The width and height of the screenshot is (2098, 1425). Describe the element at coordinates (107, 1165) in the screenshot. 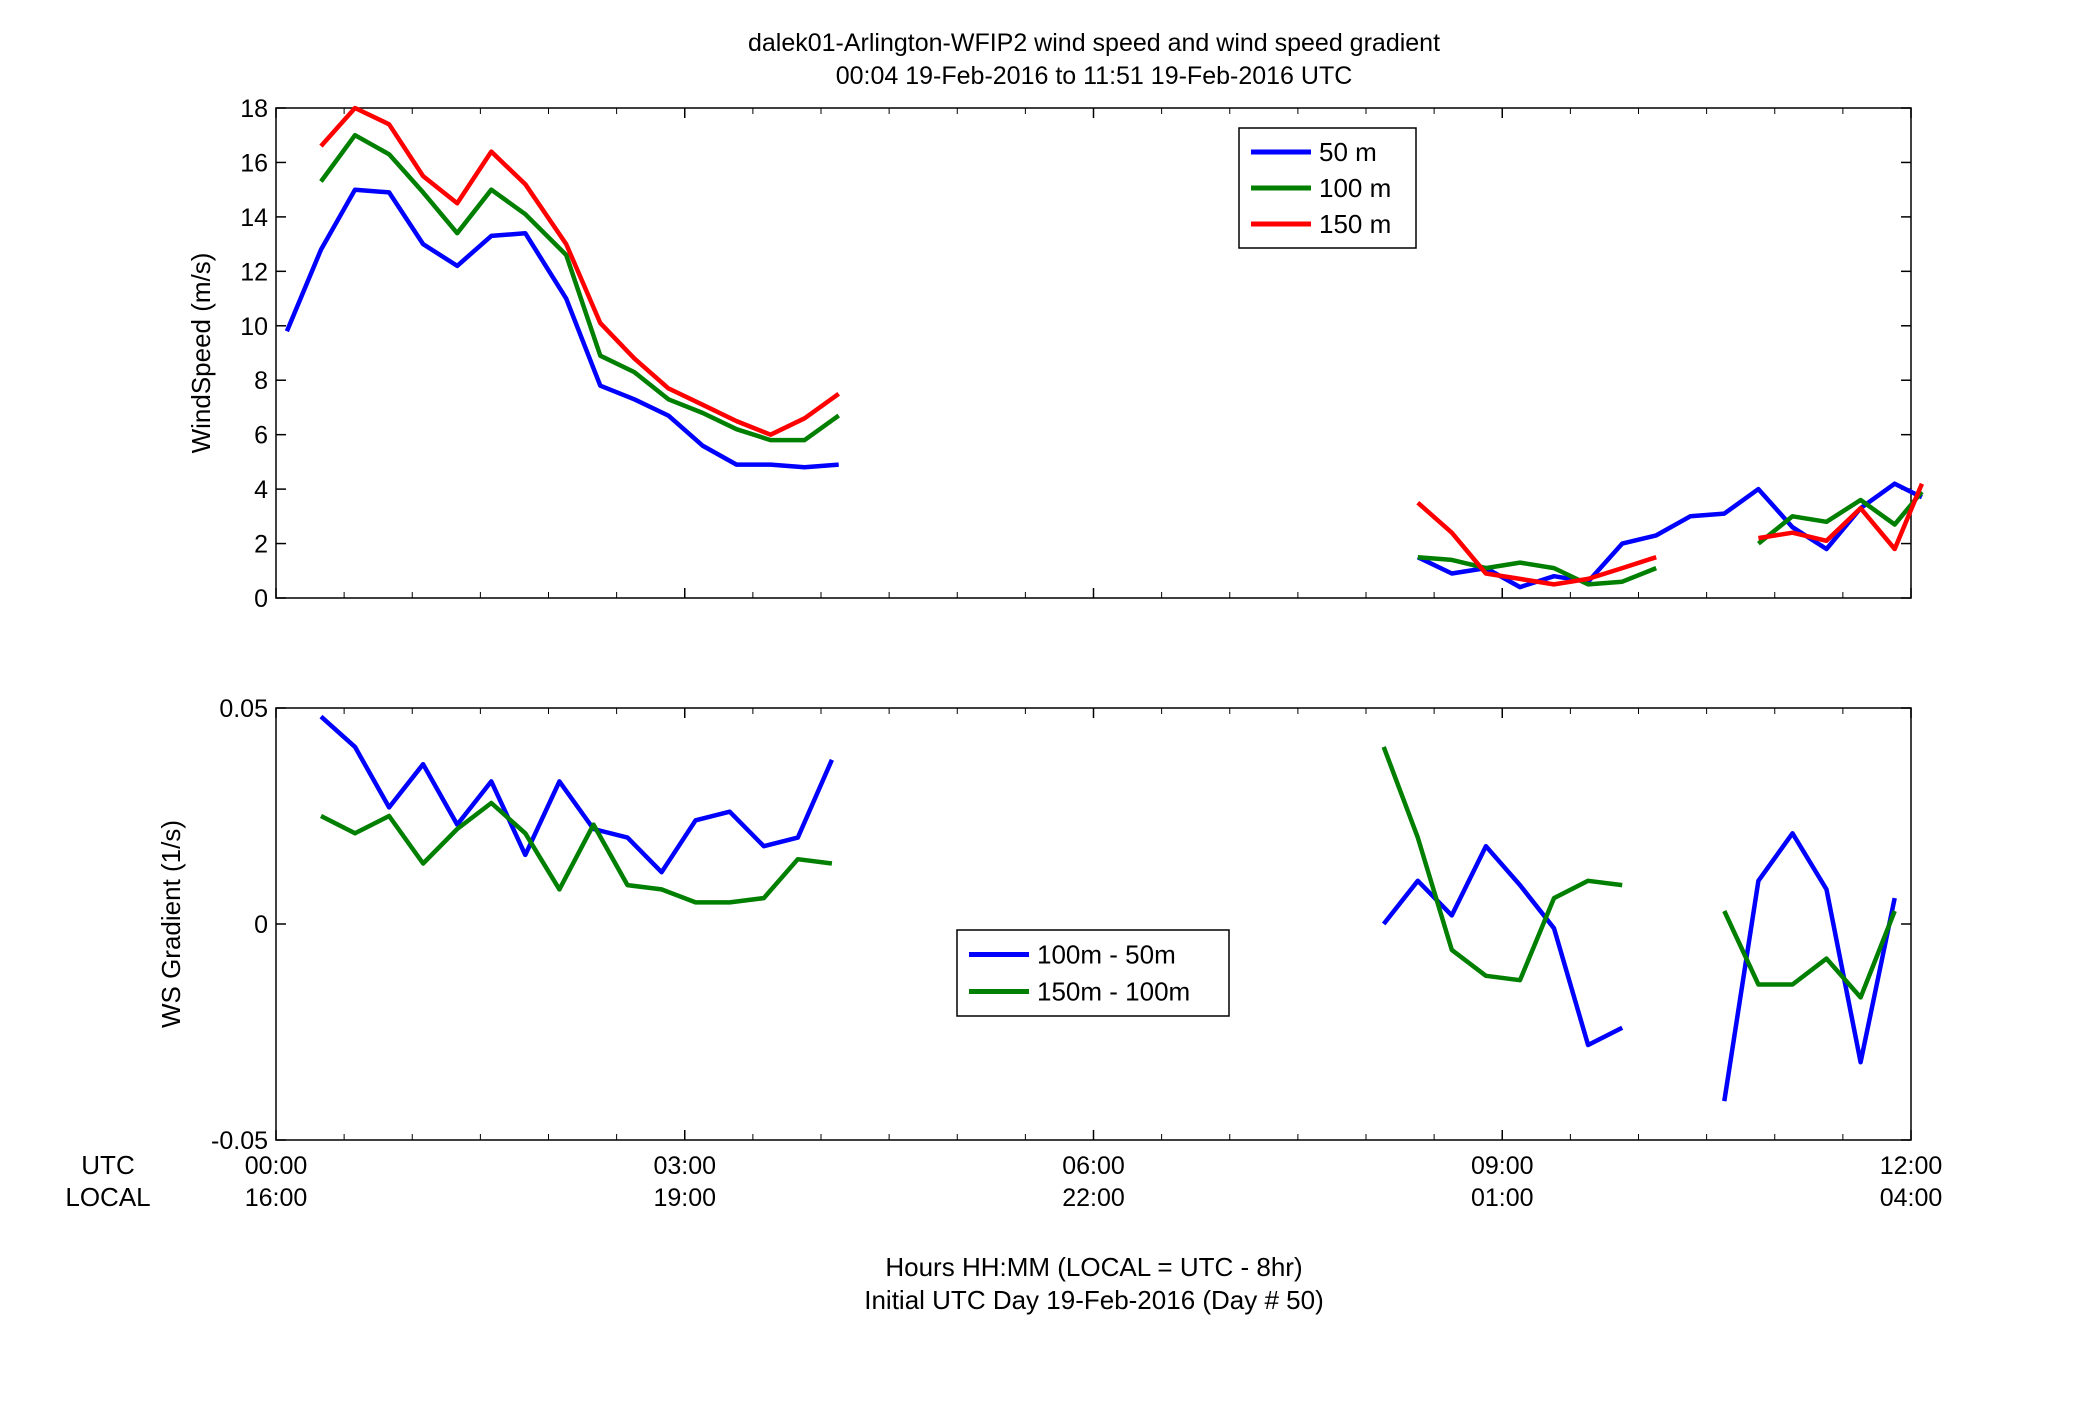

I see `utc-row-label: UTC` at that location.